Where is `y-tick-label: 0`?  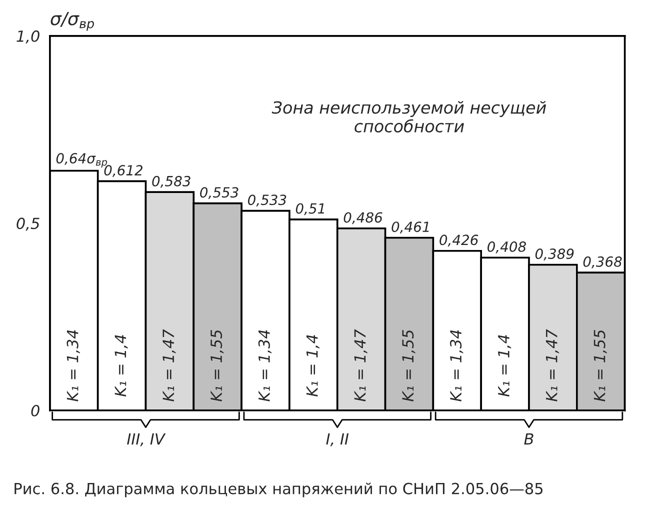 y-tick-label: 0 is located at coordinates (35, 410).